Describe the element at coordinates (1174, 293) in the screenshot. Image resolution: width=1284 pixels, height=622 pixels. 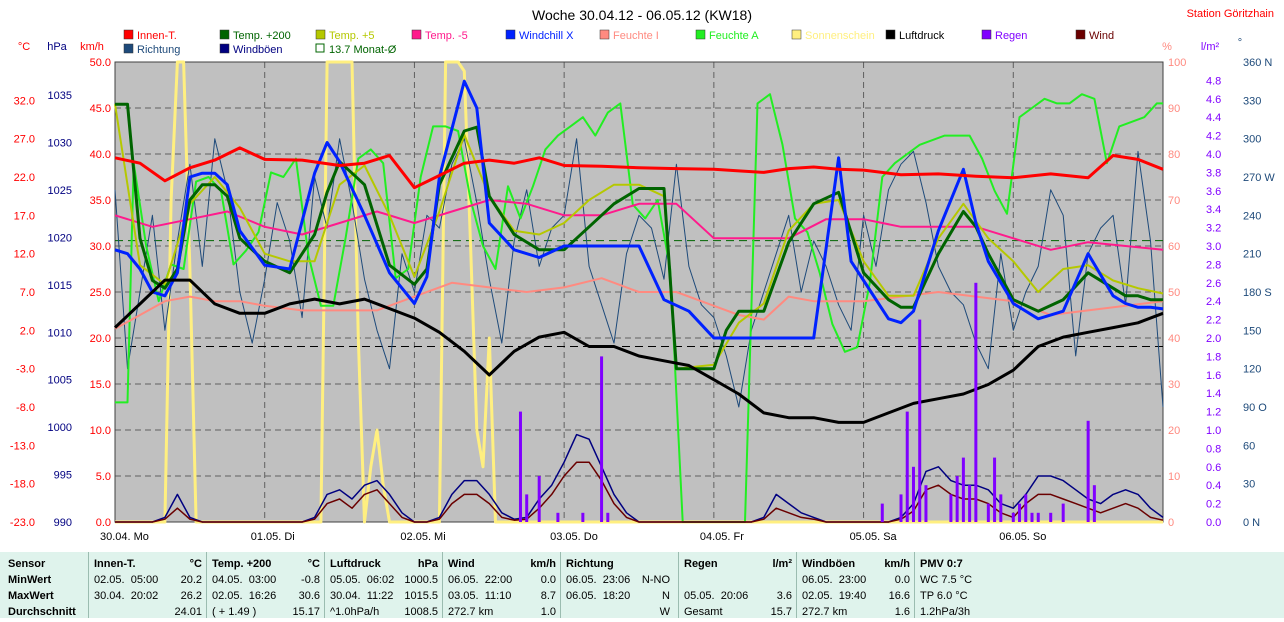
I see `tick-humidity: 50` at that location.